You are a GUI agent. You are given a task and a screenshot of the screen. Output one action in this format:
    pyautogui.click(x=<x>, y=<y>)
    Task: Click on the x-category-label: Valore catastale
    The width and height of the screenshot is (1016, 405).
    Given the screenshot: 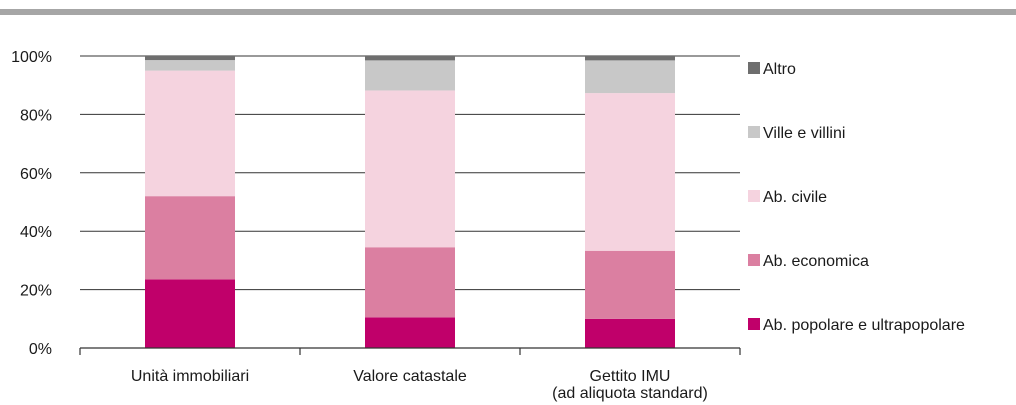 What is the action you would take?
    pyautogui.click(x=410, y=376)
    